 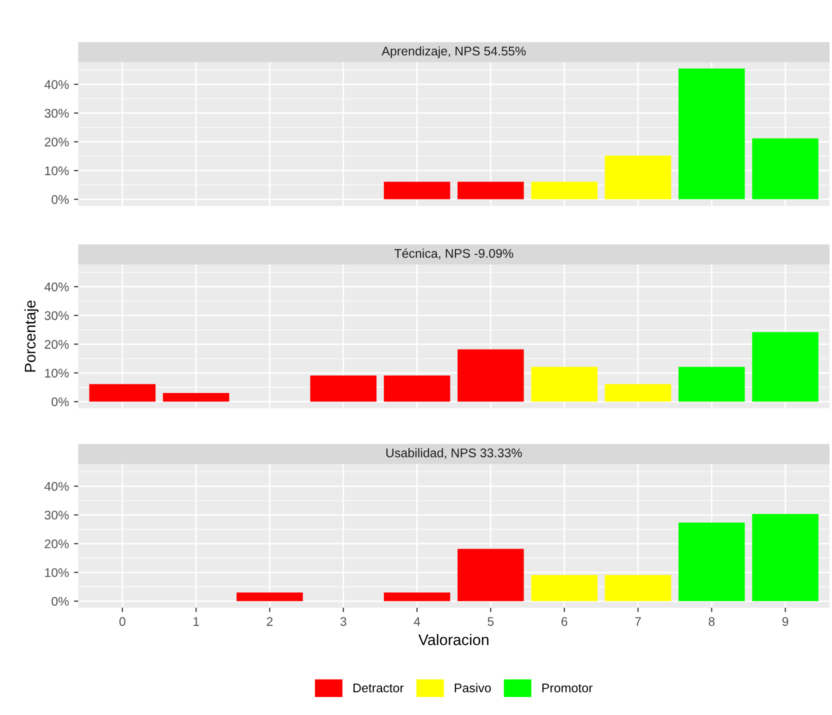 I want to click on x-tick-label: 8, so click(x=711, y=621).